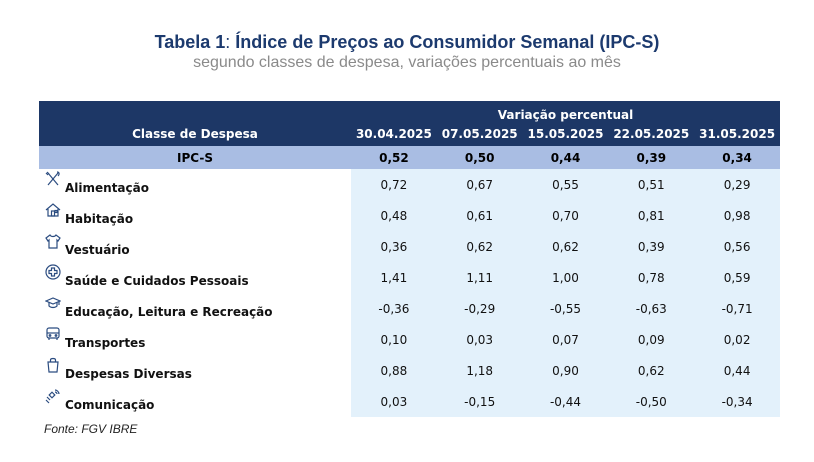 This screenshot has width=814, height=462. What do you see at coordinates (479, 184) in the screenshot?
I see `value-cell: 0,67` at bounding box center [479, 184].